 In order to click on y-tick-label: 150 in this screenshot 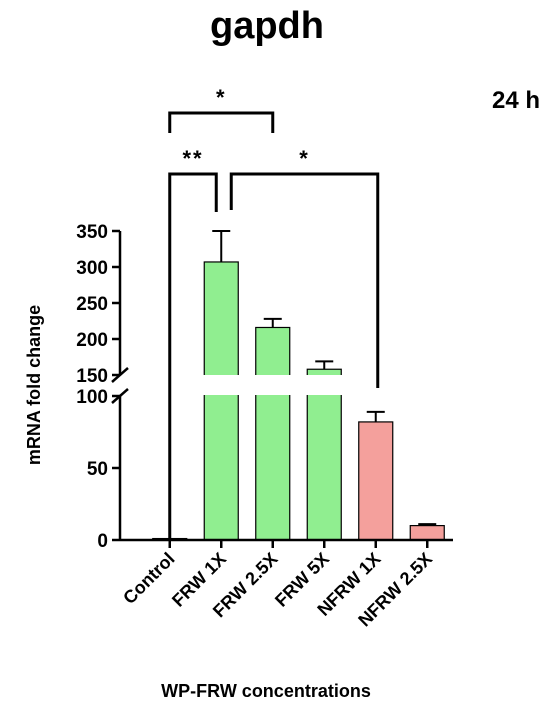, I will do `click(92, 376)`.